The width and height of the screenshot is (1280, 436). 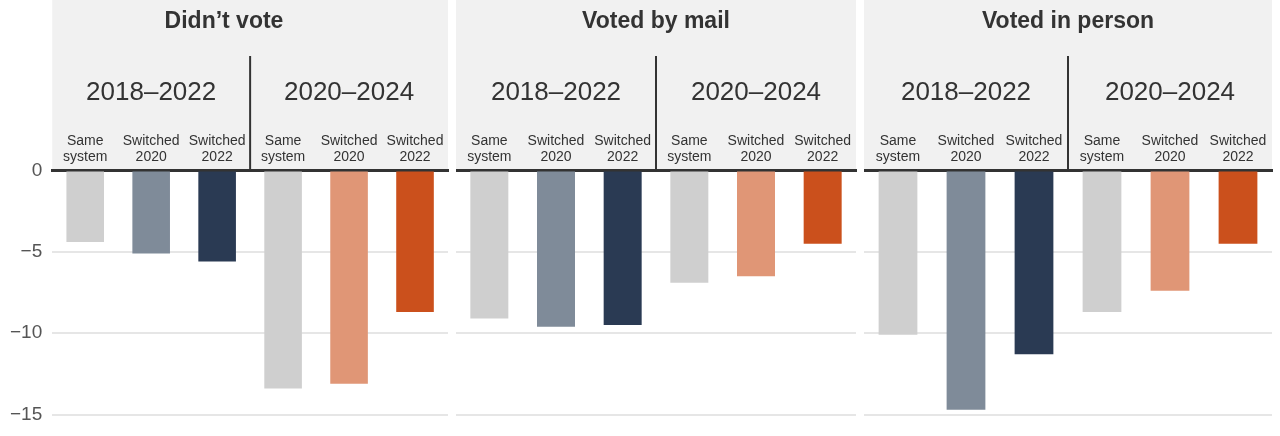 What do you see at coordinates (37, 169) in the screenshot?
I see `y-tick-label: 0` at bounding box center [37, 169].